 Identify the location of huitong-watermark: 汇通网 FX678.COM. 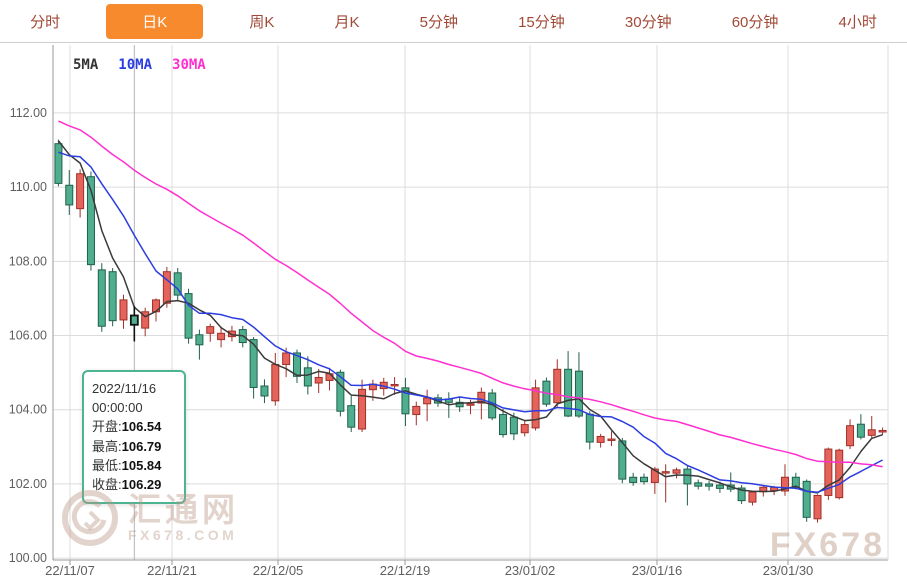
(149, 518).